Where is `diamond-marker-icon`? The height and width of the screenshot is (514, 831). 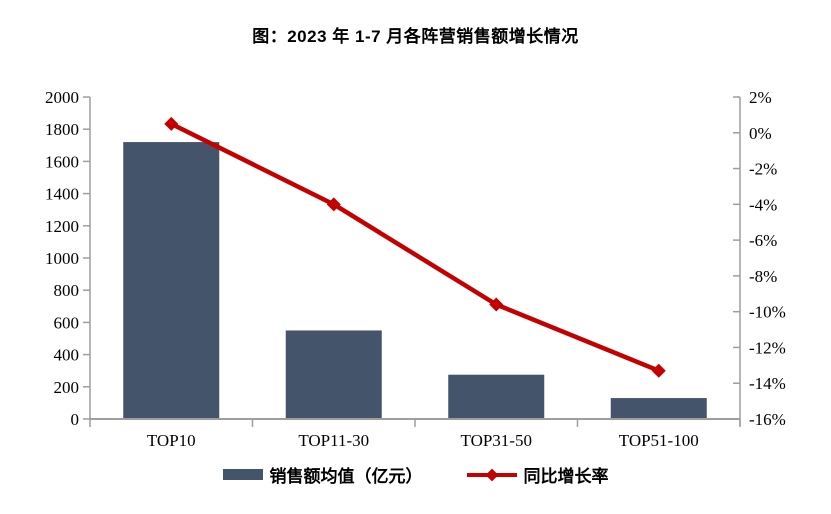
diamond-marker-icon is located at coordinates (491, 474).